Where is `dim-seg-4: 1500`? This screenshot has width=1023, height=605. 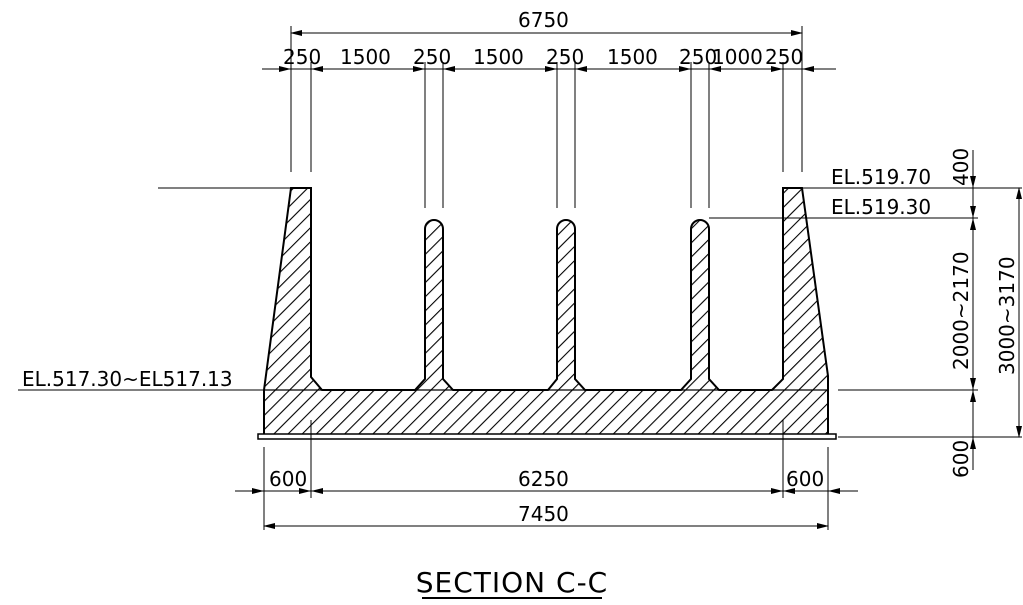 dim-seg-4: 1500 is located at coordinates (498, 57).